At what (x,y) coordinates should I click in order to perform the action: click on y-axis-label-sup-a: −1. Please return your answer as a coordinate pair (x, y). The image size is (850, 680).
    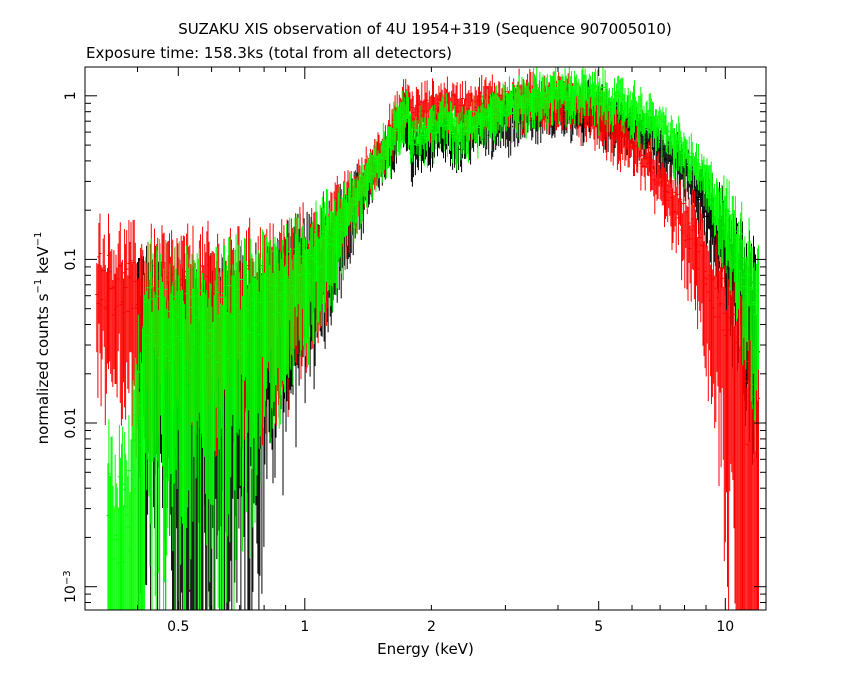
    Looking at the image, I should click on (38, 286).